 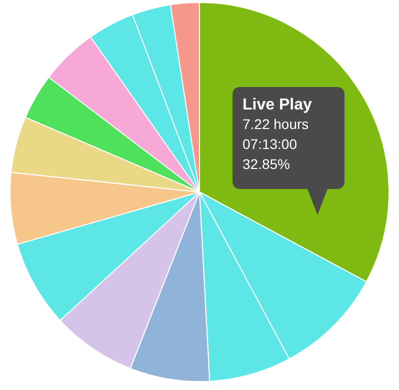 What do you see at coordinates (275, 124) in the screenshot?
I see `text: 7.22 hours` at bounding box center [275, 124].